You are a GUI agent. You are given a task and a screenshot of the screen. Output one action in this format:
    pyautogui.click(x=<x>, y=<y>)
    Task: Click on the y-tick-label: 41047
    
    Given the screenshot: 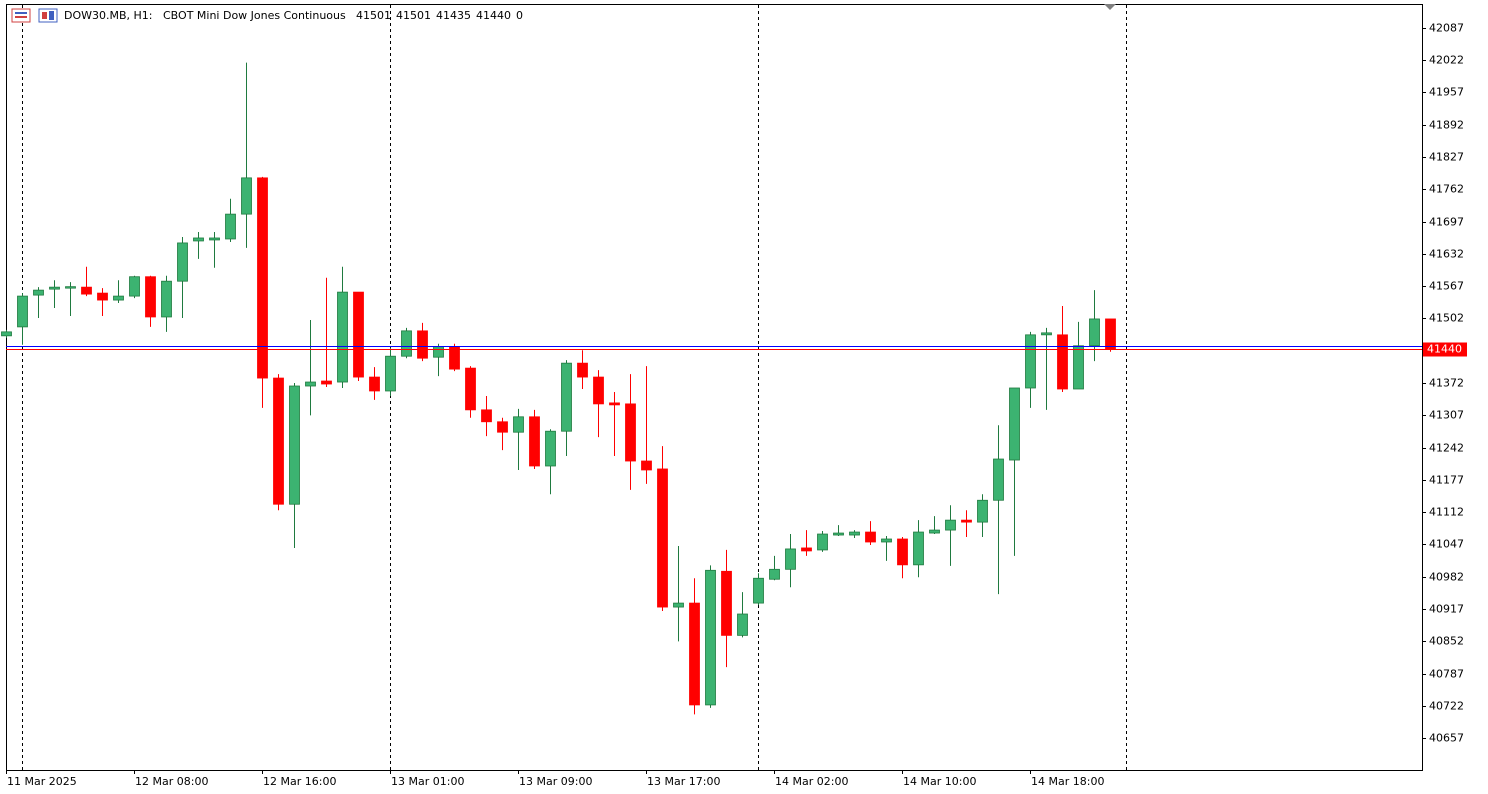 What is the action you would take?
    pyautogui.click(x=1446, y=544)
    